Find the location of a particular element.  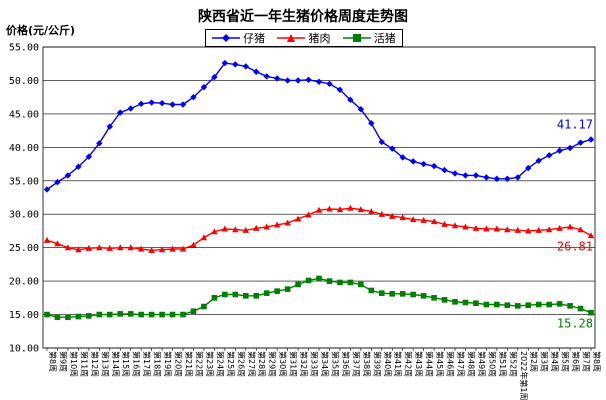

legend-item-live-hog: 活猪 is located at coordinates (369, 38).